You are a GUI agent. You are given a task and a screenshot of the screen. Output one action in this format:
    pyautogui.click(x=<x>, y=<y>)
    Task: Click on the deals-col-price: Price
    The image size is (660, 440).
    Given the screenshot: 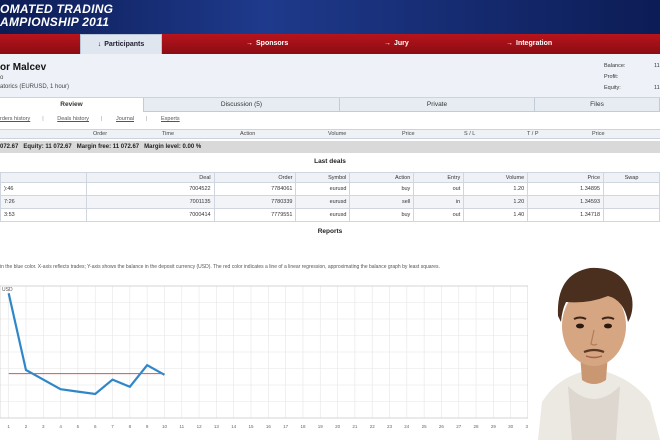 What is the action you would take?
    pyautogui.click(x=566, y=177)
    